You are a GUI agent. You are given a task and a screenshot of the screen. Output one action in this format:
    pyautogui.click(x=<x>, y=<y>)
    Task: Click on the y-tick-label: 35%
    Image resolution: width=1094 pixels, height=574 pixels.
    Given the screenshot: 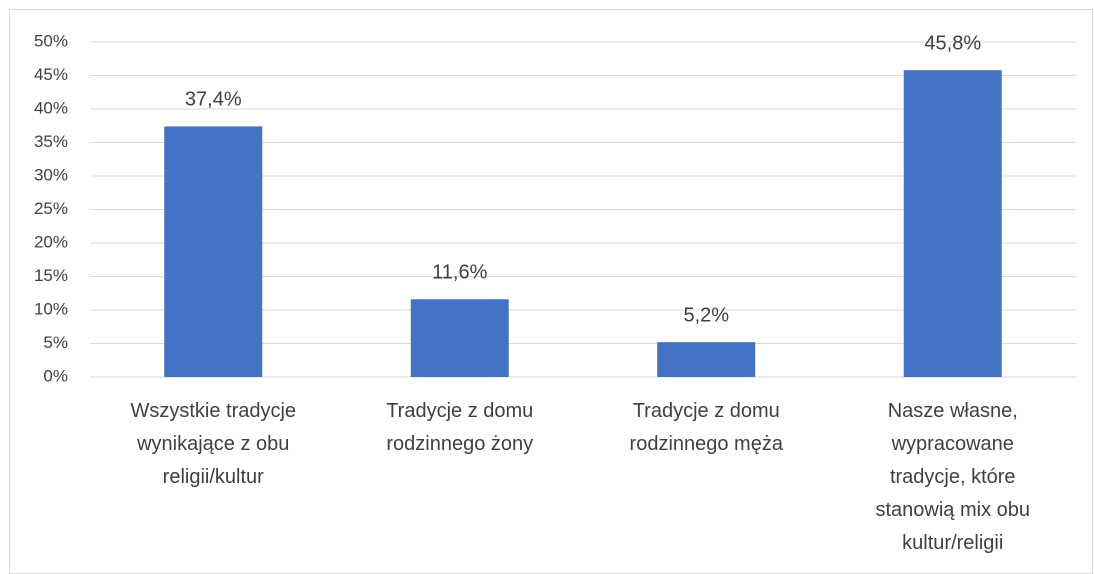 What is the action you would take?
    pyautogui.click(x=51, y=141)
    